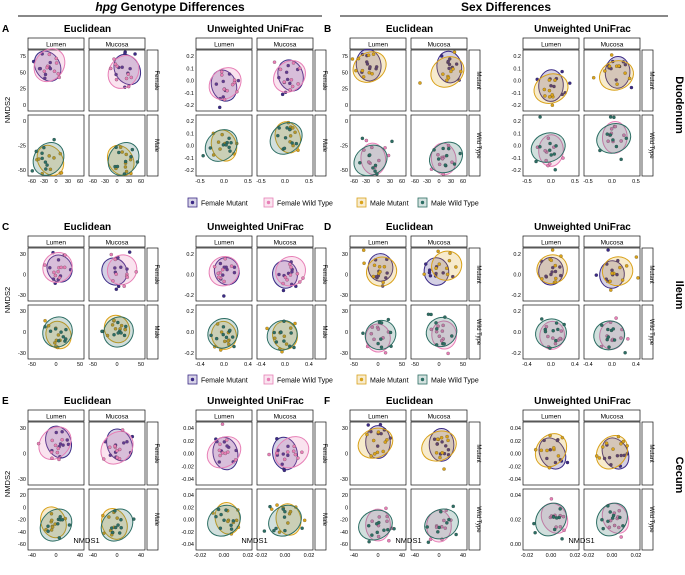 The height and width of the screenshot is (575, 685). Describe the element at coordinates (190, 82) in the screenshot. I see `y-tick-label: 0.0` at that location.